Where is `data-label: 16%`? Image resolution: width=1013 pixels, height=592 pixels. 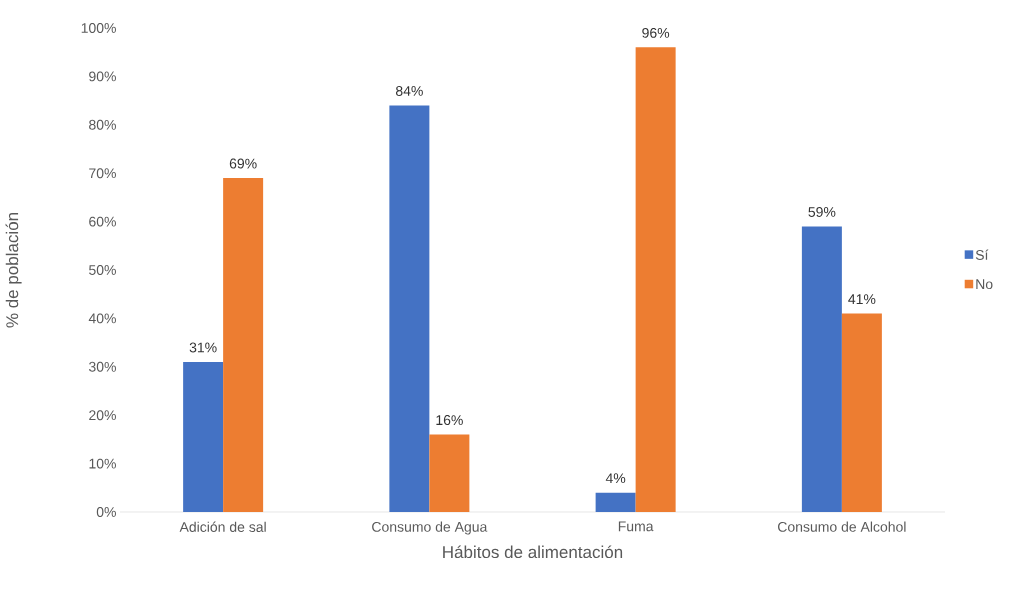
data-label: 16% is located at coordinates (449, 420).